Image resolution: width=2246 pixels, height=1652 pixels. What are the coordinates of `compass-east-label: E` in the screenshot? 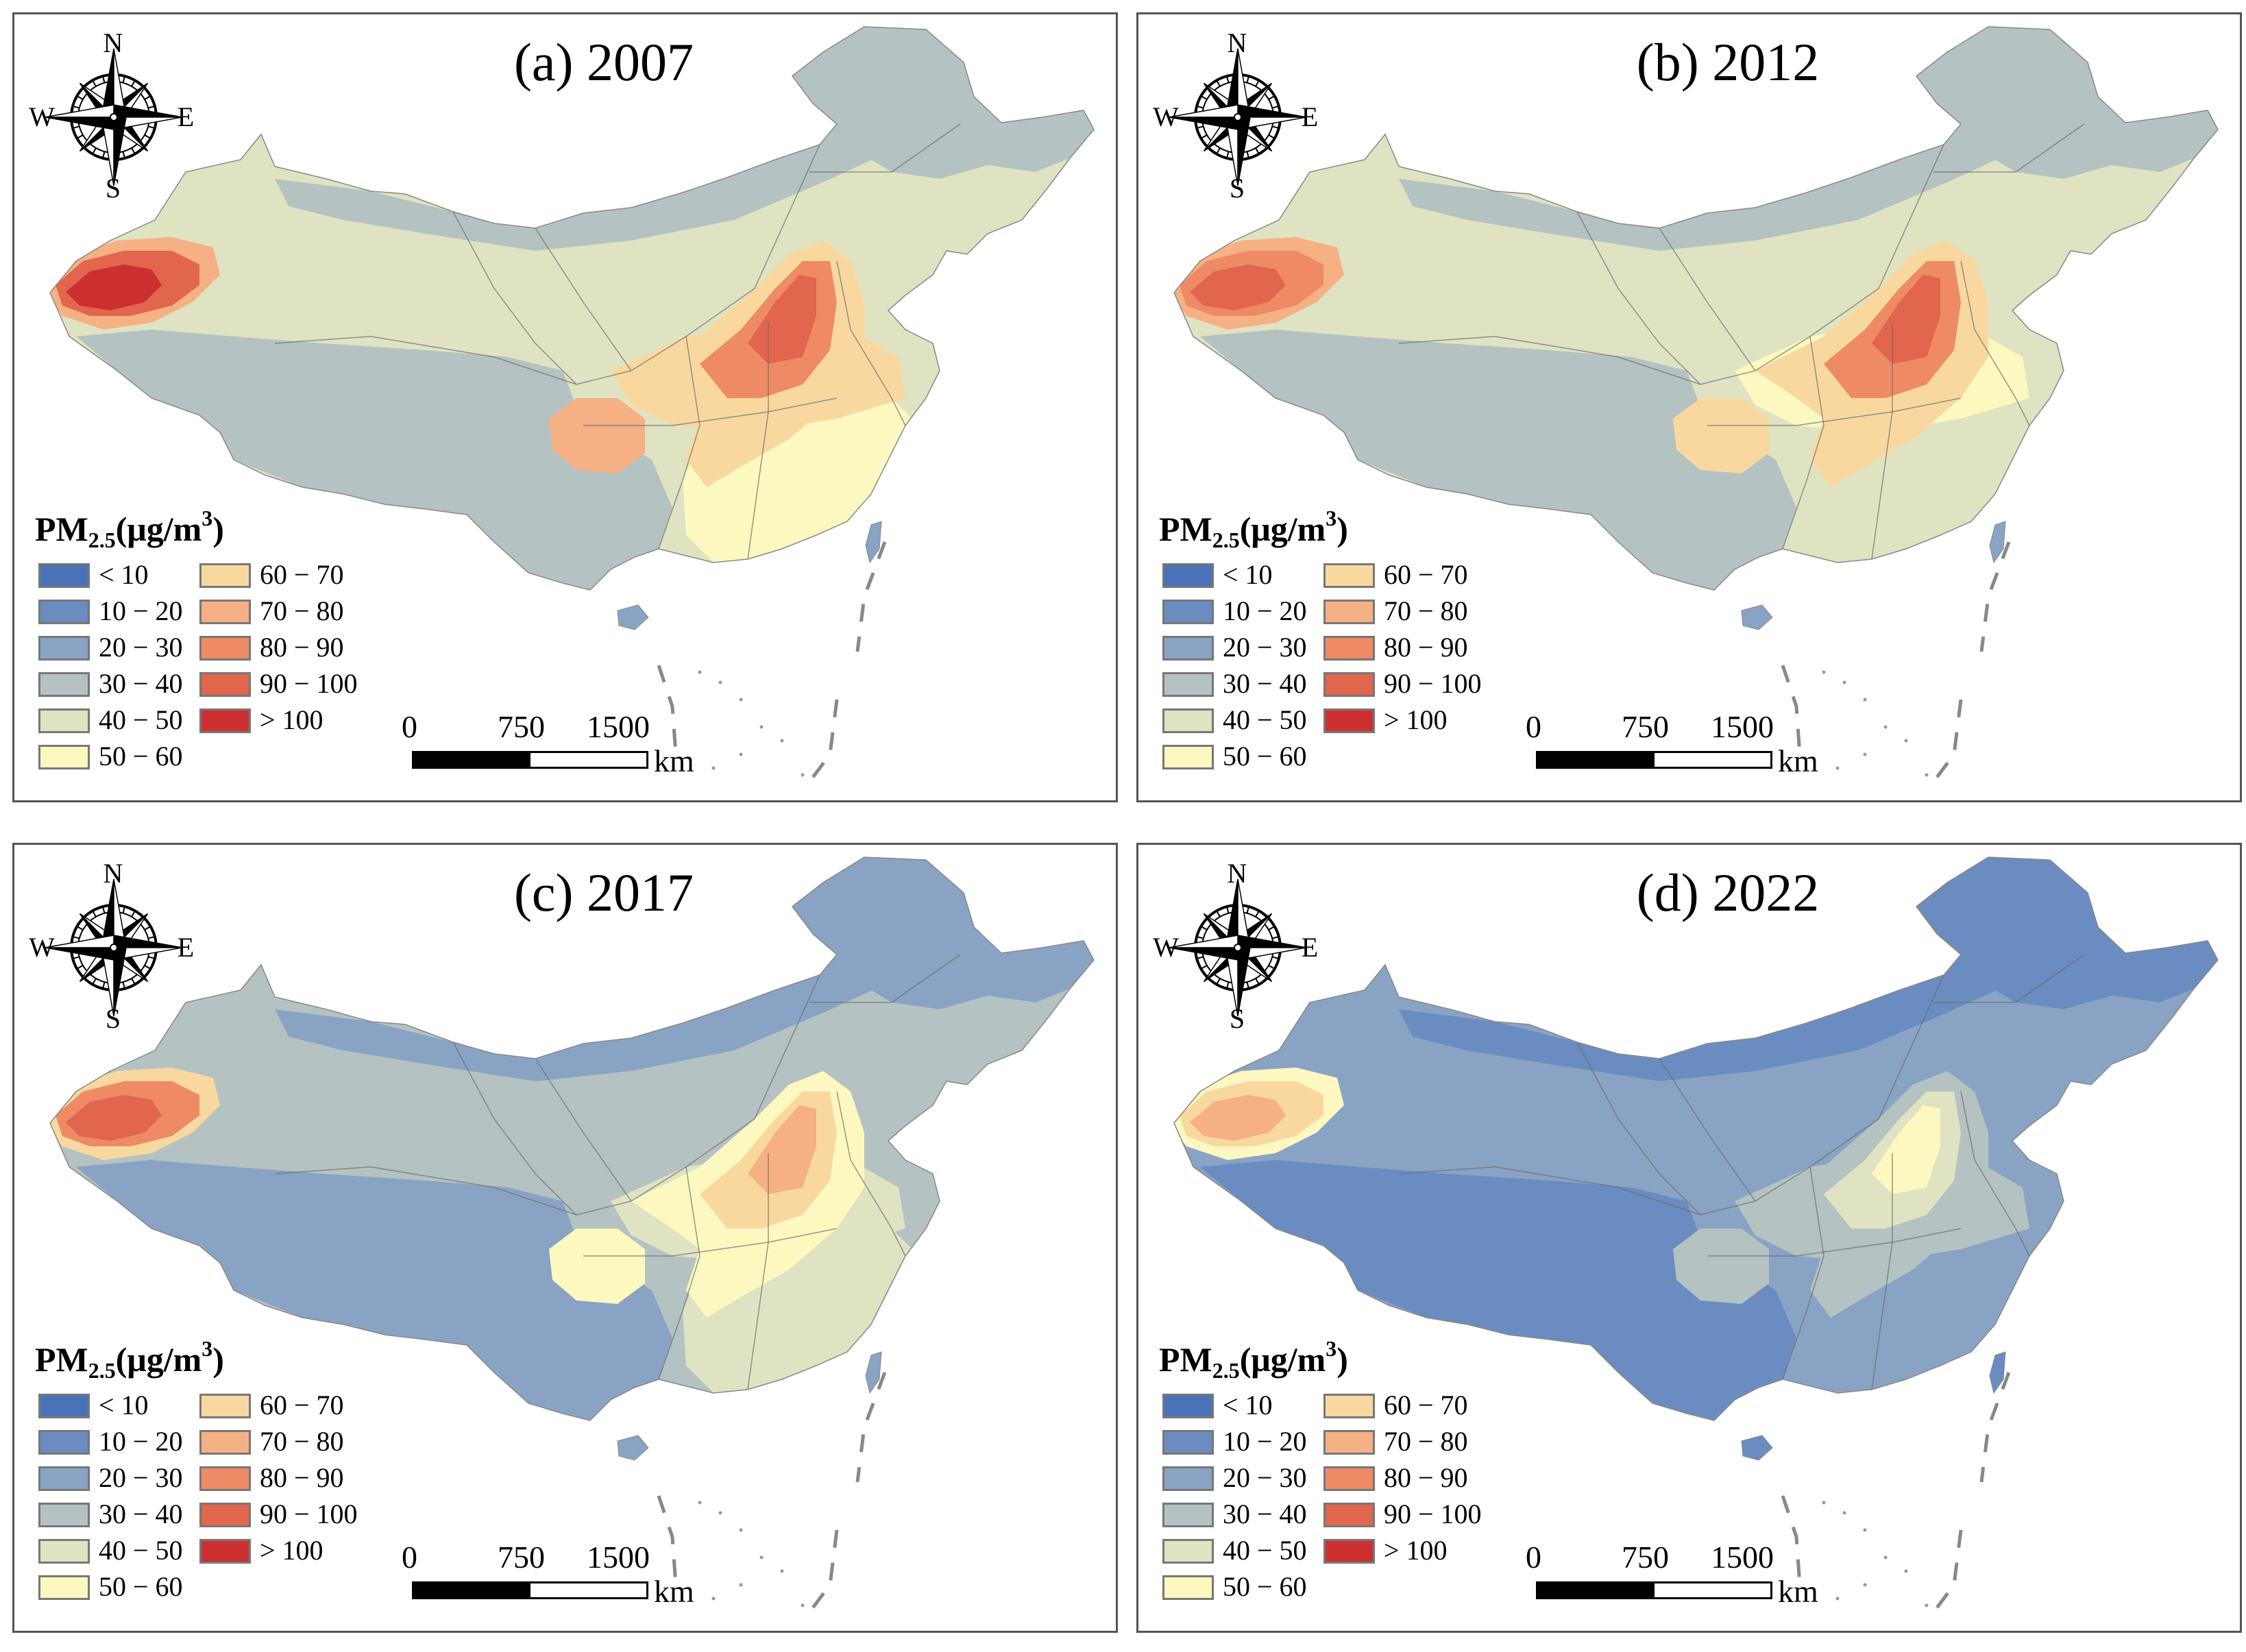 It's located at (186, 947).